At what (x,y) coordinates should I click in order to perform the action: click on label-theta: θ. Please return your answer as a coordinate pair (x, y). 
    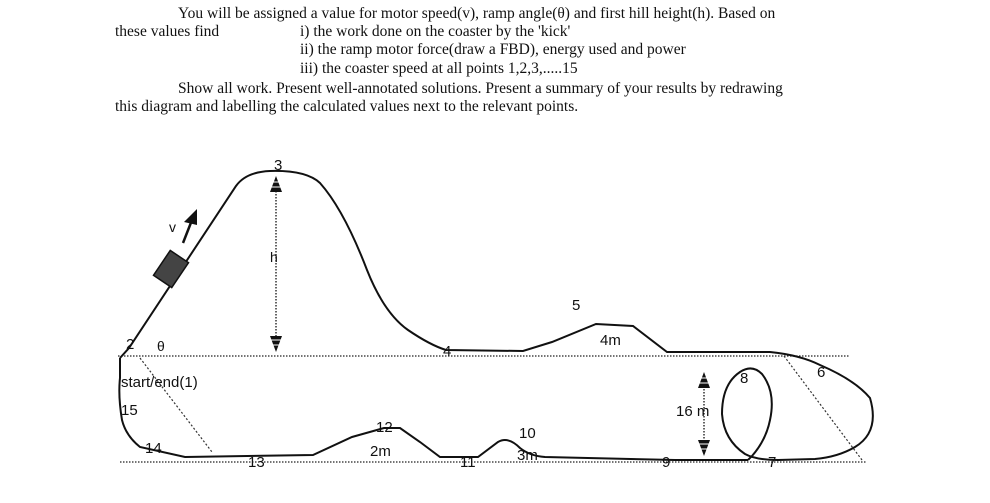
    Looking at the image, I should click on (161, 346).